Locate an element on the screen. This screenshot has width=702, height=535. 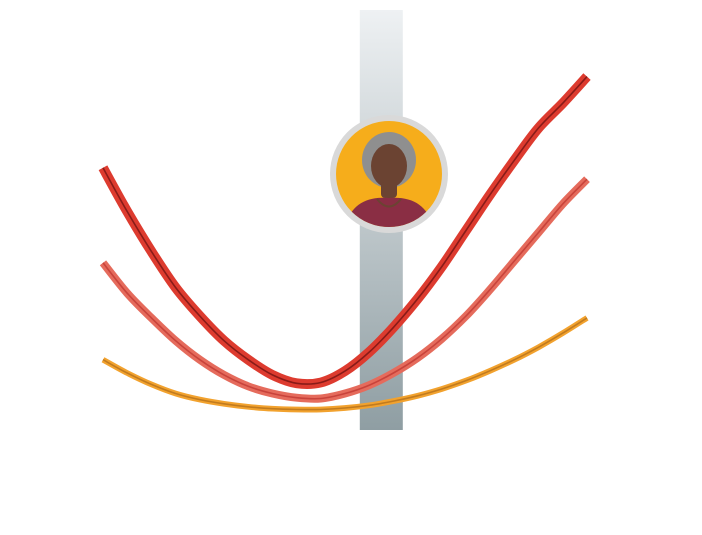
avatar-face is located at coordinates (389, 166).